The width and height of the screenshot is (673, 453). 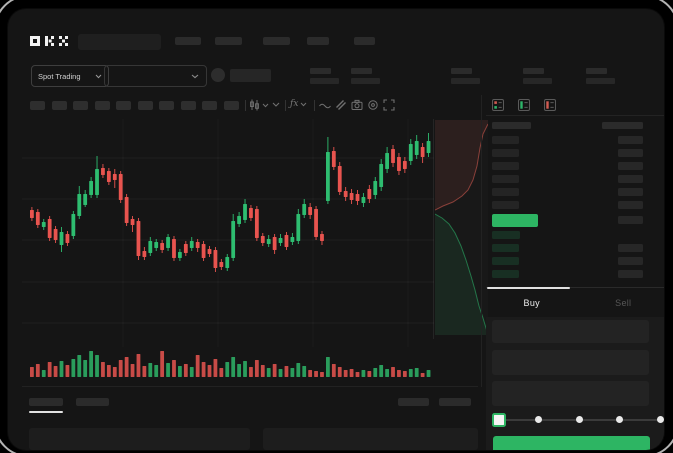 What do you see at coordinates (515, 220) in the screenshot?
I see `last-price-badge` at bounding box center [515, 220].